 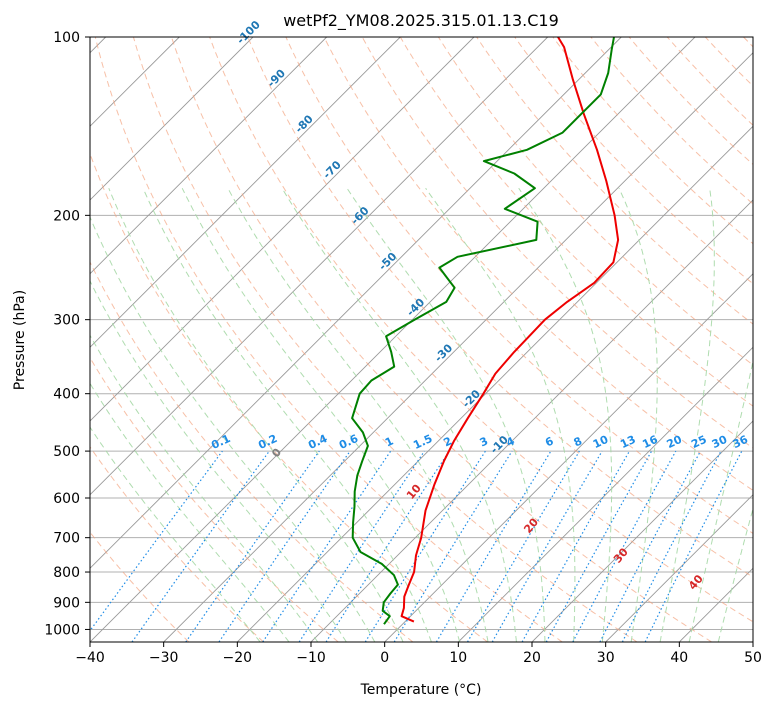 What do you see at coordinates (698, 442) in the screenshot?
I see `mixing-ratio-label: 25` at bounding box center [698, 442].